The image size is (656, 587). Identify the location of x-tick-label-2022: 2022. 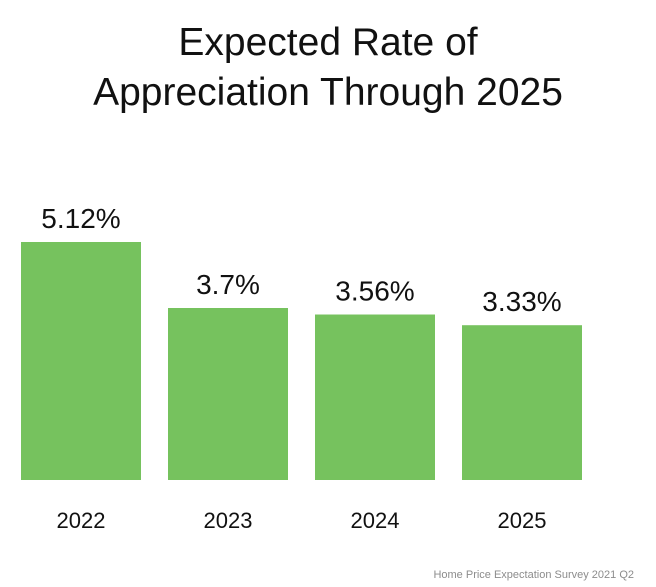
(81, 520).